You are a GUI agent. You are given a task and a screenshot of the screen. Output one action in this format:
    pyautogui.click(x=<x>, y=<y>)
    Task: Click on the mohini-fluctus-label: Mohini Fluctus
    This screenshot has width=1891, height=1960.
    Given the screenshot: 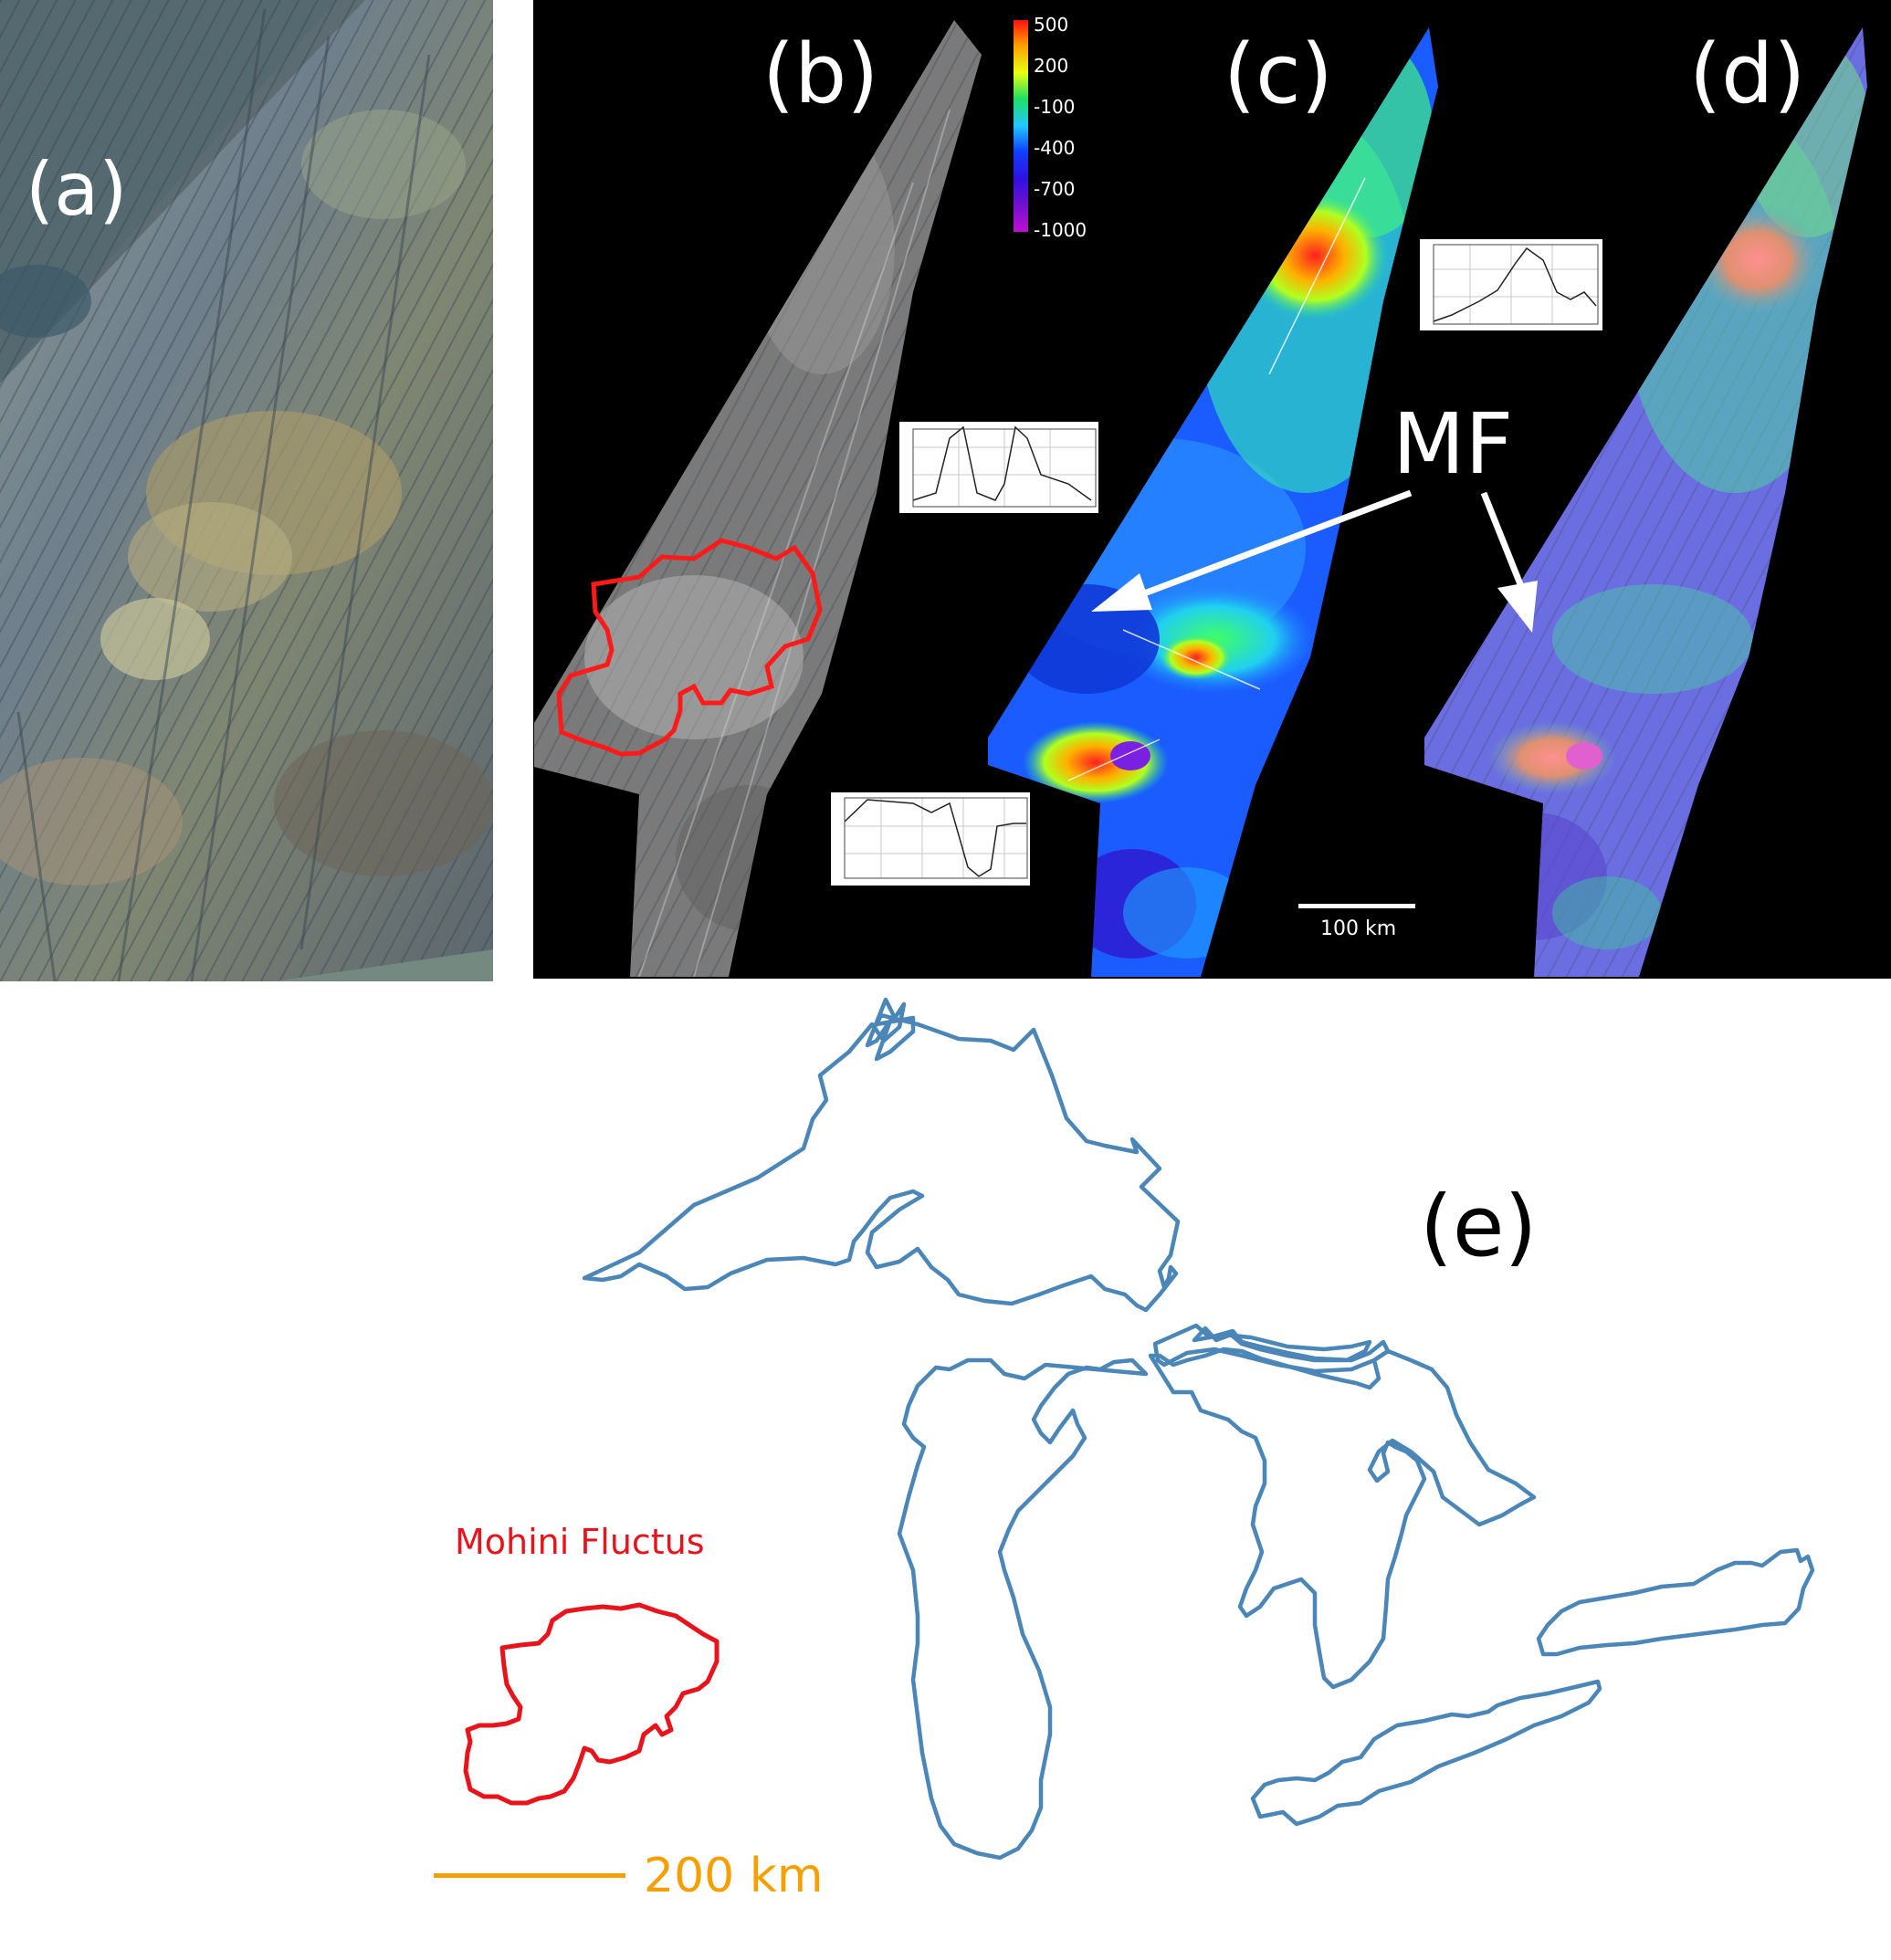 What is the action you would take?
    pyautogui.click(x=580, y=1542)
    